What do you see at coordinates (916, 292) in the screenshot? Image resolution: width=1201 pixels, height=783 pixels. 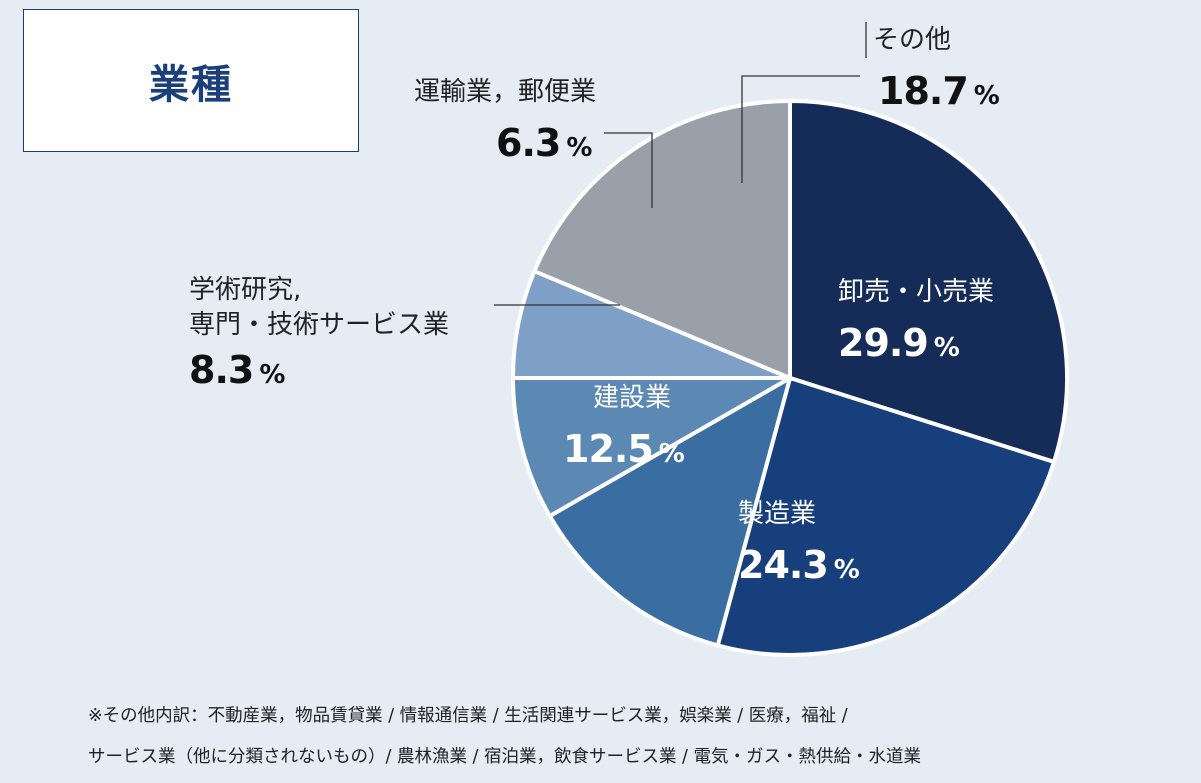 I see `slice-label-1: 卸売・小売業` at bounding box center [916, 292].